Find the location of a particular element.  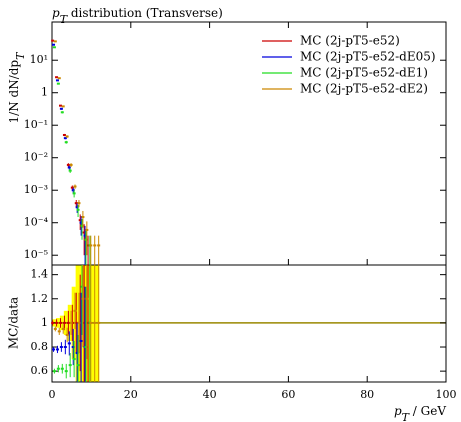

ratio-y-tick-label: 1.2 is located at coordinates (40, 298).